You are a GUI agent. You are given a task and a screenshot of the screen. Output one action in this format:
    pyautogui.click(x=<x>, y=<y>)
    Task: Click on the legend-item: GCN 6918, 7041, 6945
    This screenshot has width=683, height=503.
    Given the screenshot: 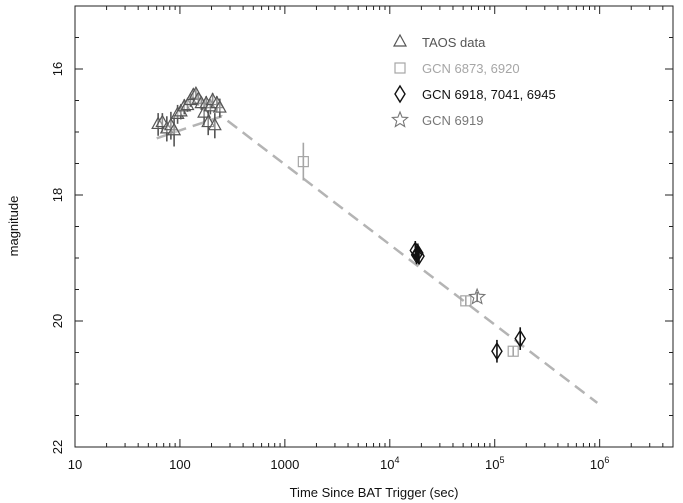 What is the action you would take?
    pyautogui.click(x=475, y=94)
    